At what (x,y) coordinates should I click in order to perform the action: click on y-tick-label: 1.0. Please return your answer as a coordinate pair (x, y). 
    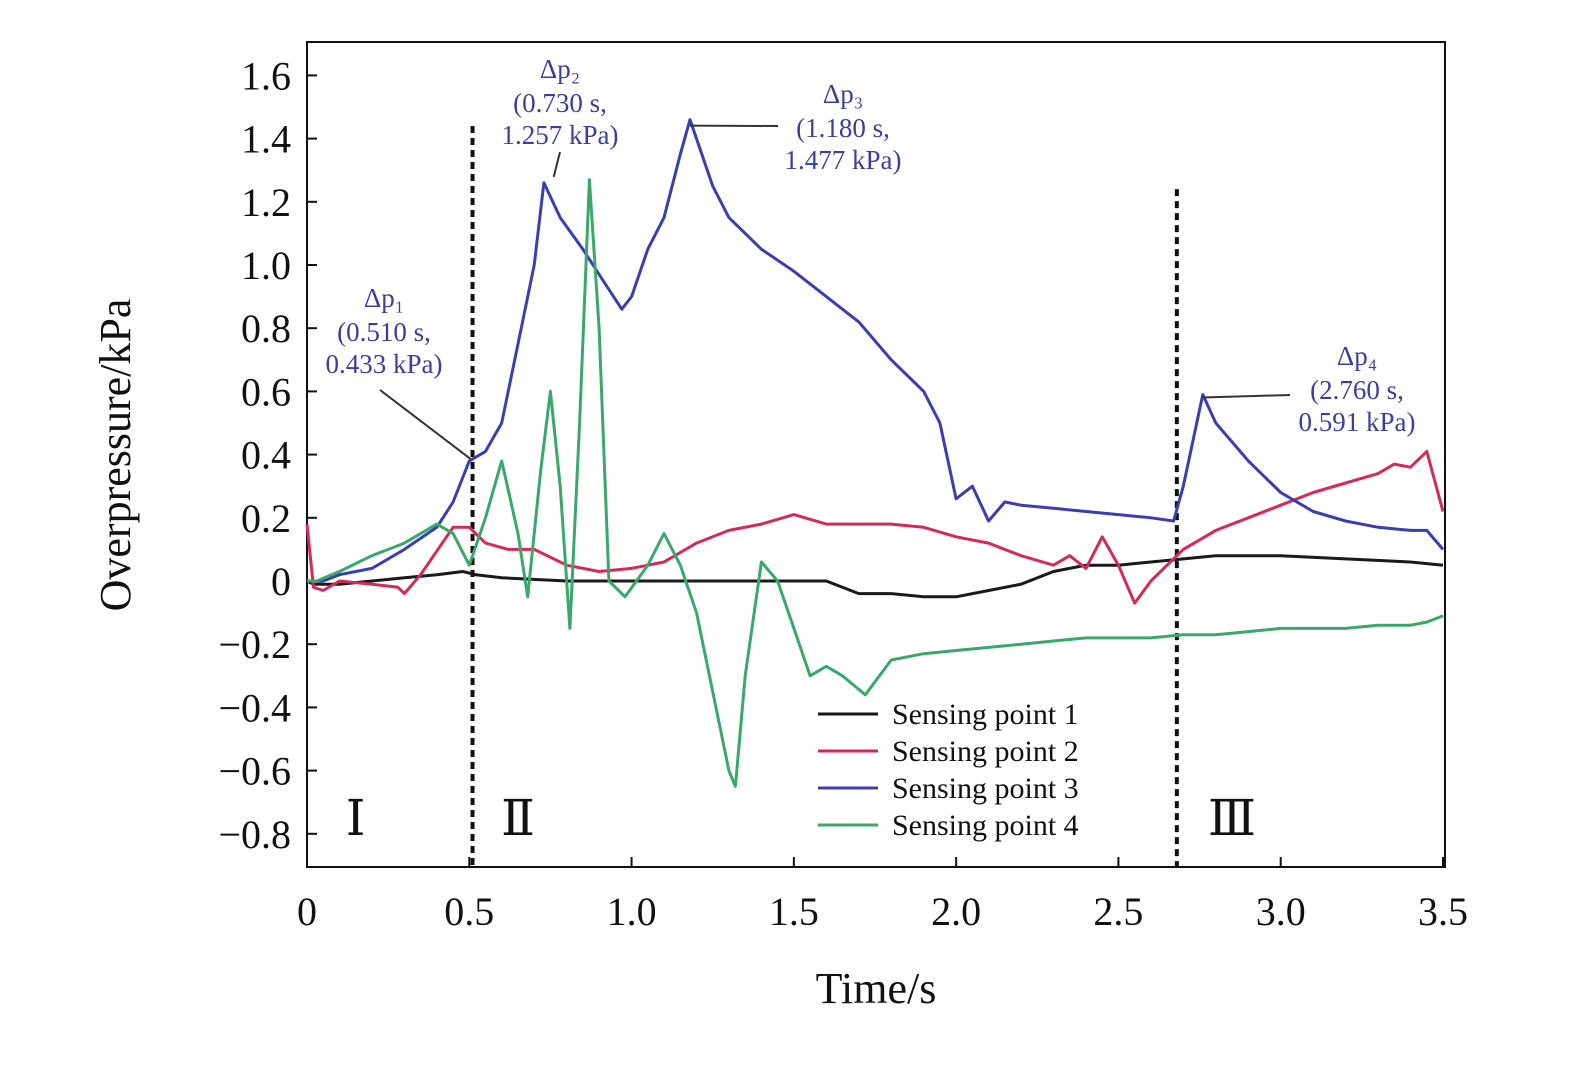
    Looking at the image, I should click on (266, 265).